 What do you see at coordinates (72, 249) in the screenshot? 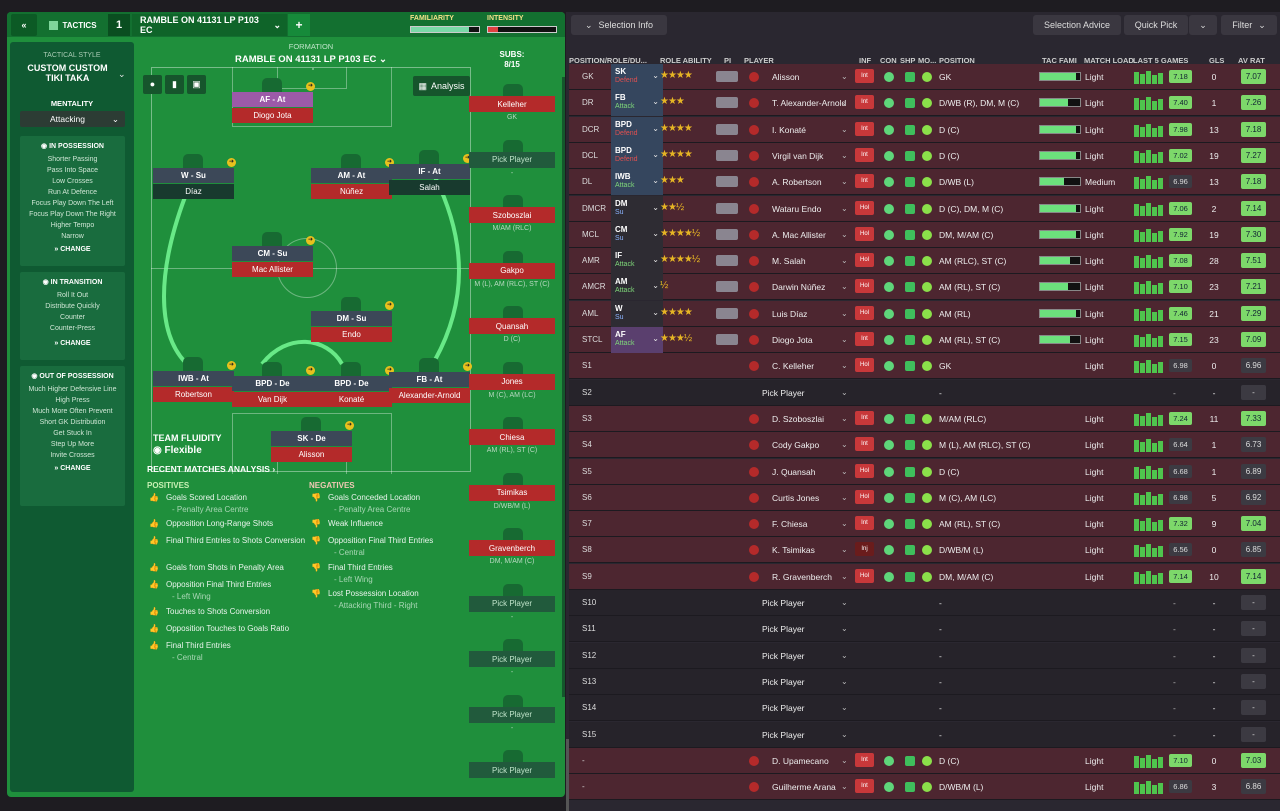
I see `in-possession-change-button: » CHANGE` at bounding box center [72, 249].